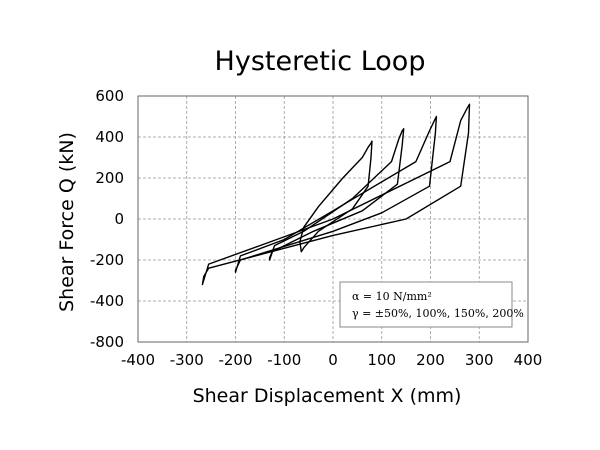  Describe the element at coordinates (109, 137) in the screenshot. I see `y-tick-label: 400` at that location.